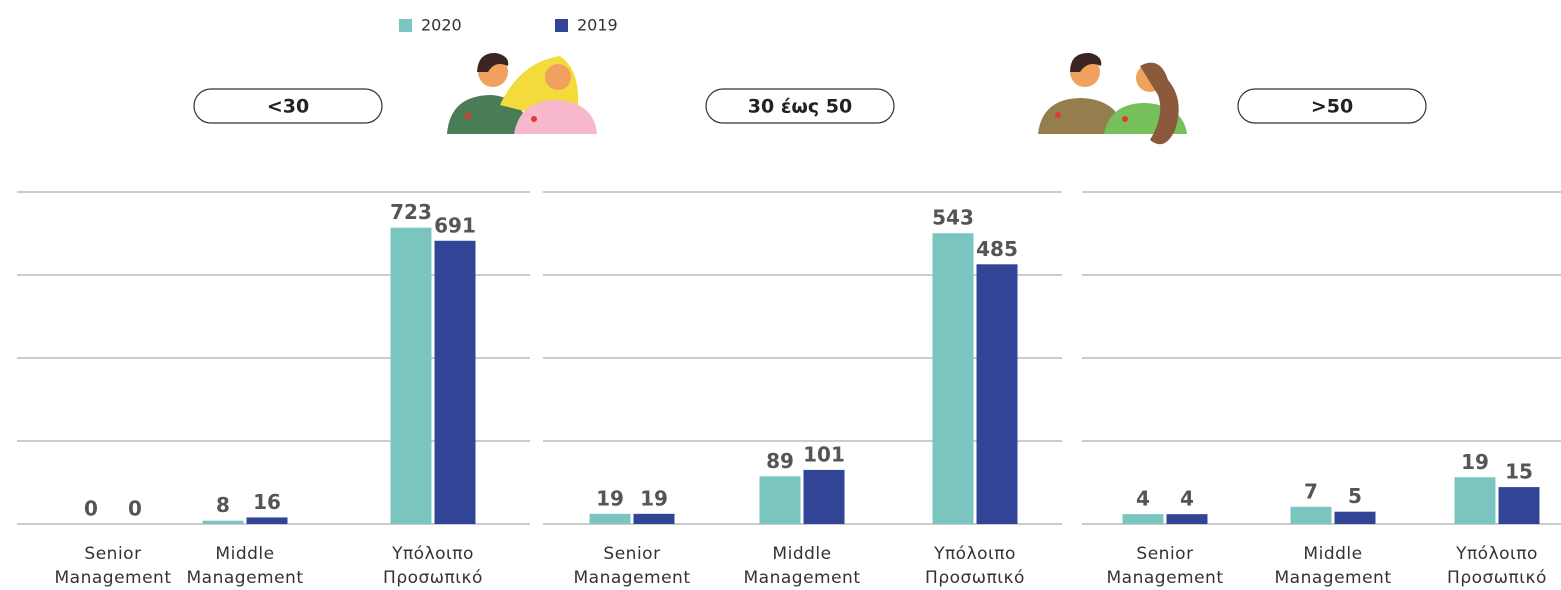  Describe the element at coordinates (780, 461) in the screenshot. I see `value-label: 89` at that location.